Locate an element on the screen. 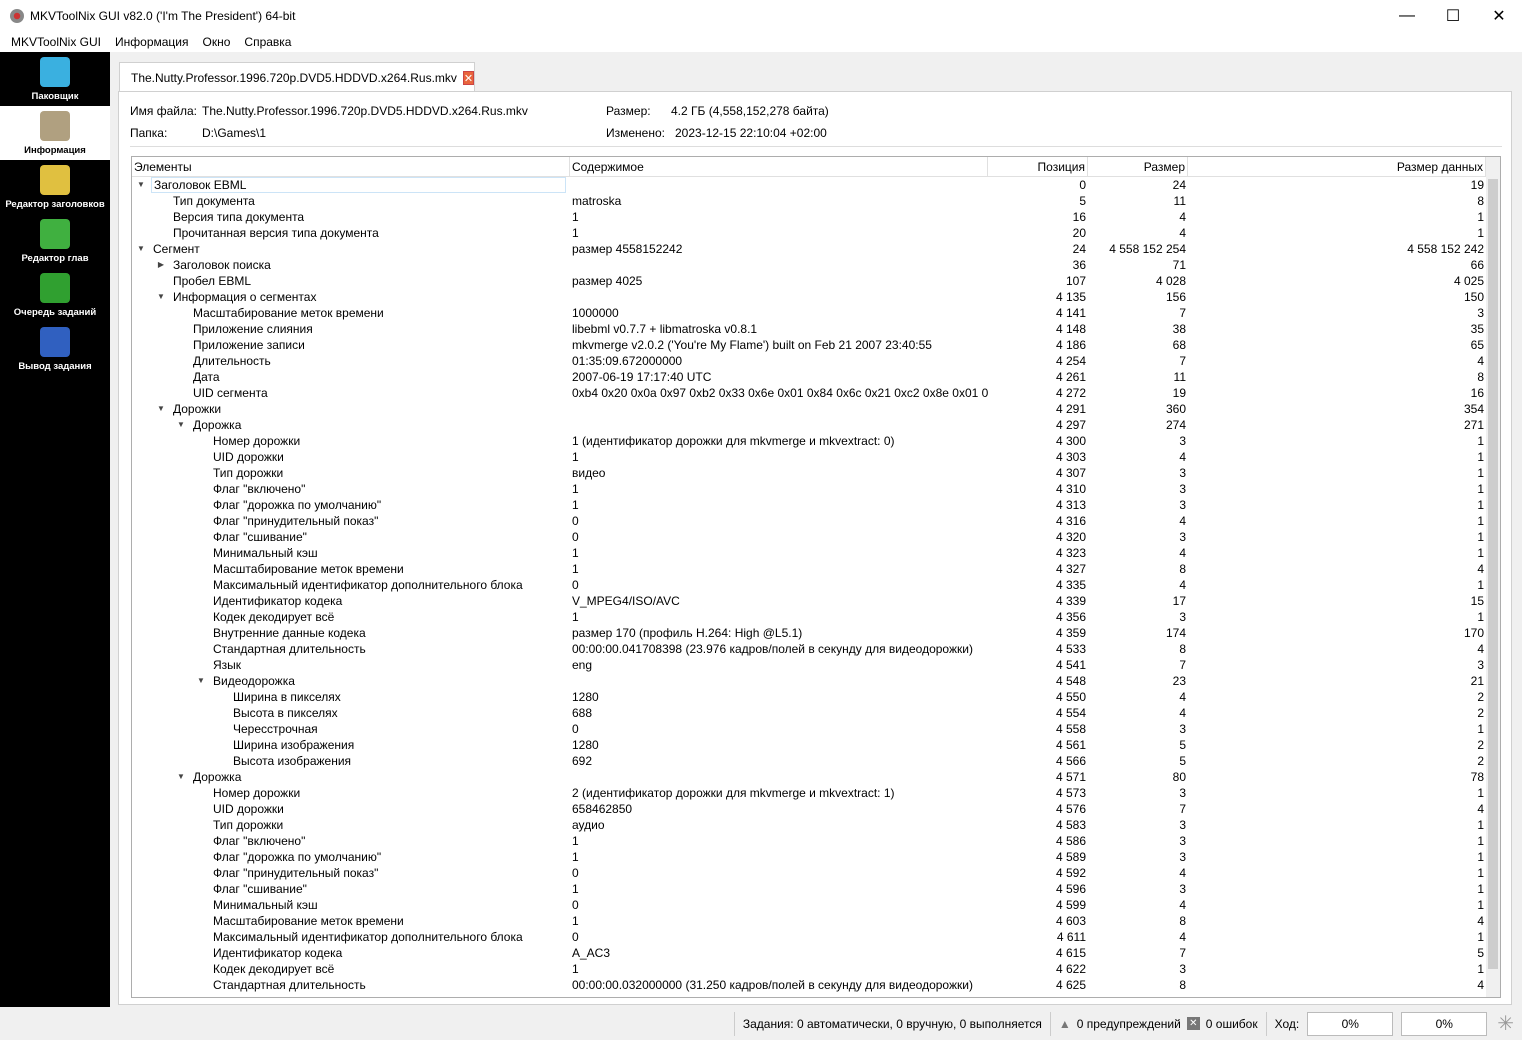 The height and width of the screenshot is (1040, 1522). tree-row: Флаг "принудительный показ" 0 4 316 4 1 is located at coordinates (816, 521).